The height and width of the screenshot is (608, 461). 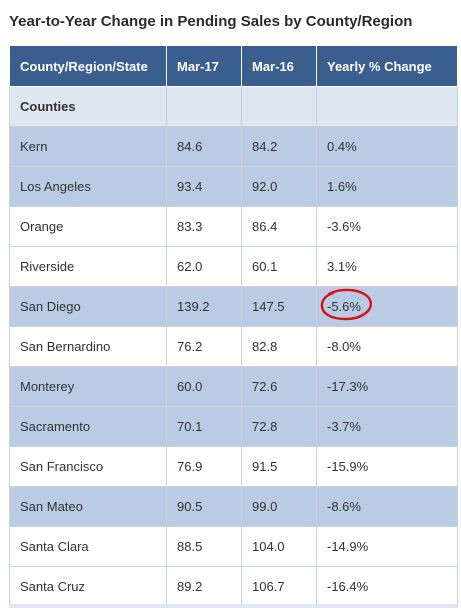 I want to click on county-name: Kern, so click(x=88, y=146).